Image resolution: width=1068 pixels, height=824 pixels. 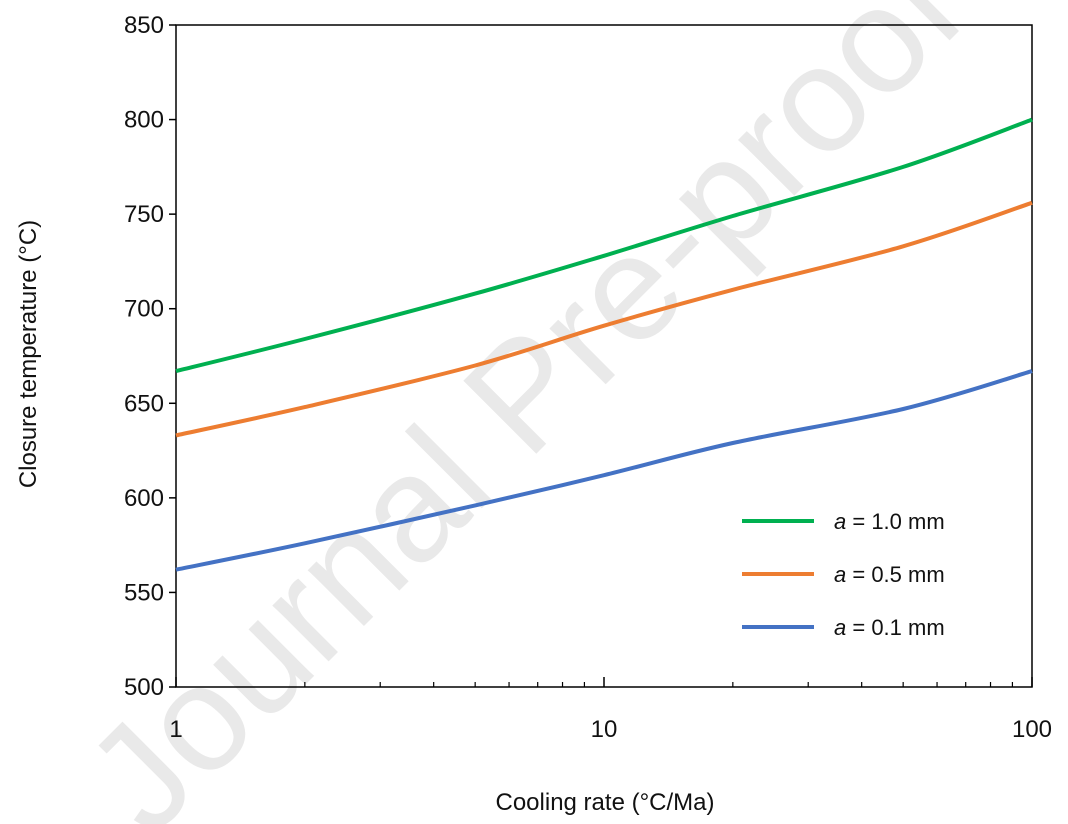 What do you see at coordinates (144, 25) in the screenshot?
I see `y-tick-label: 850` at bounding box center [144, 25].